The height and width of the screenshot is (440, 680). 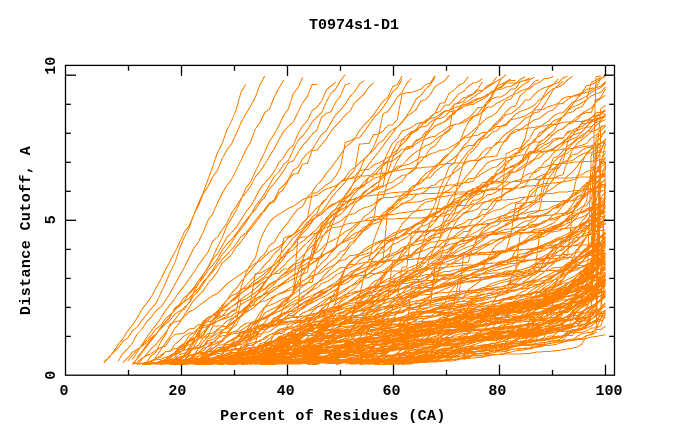 I want to click on svg-text: 100, so click(x=608, y=391).